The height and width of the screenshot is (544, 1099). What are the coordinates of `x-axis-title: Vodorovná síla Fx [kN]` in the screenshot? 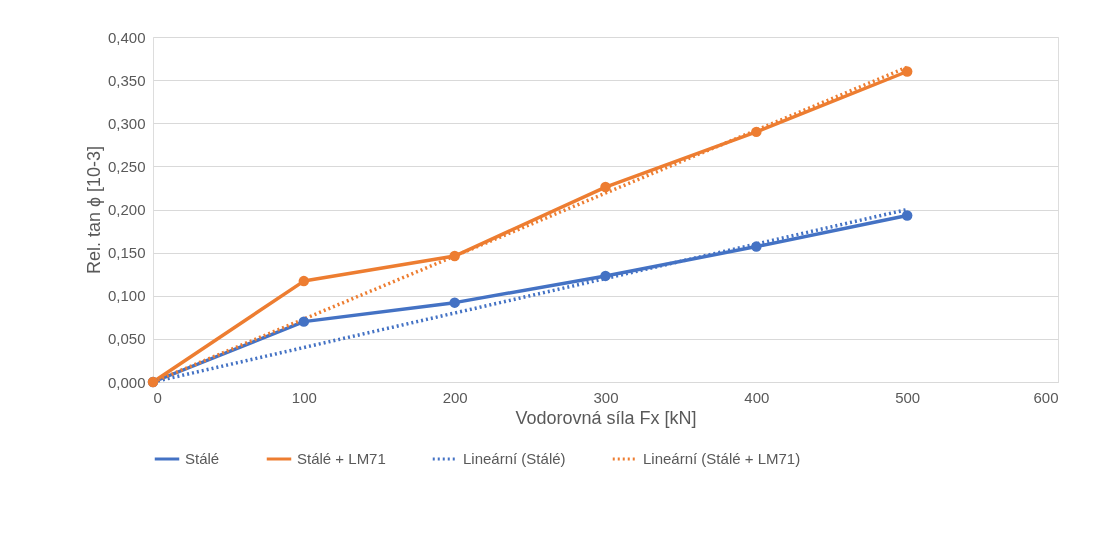 It's located at (606, 417).